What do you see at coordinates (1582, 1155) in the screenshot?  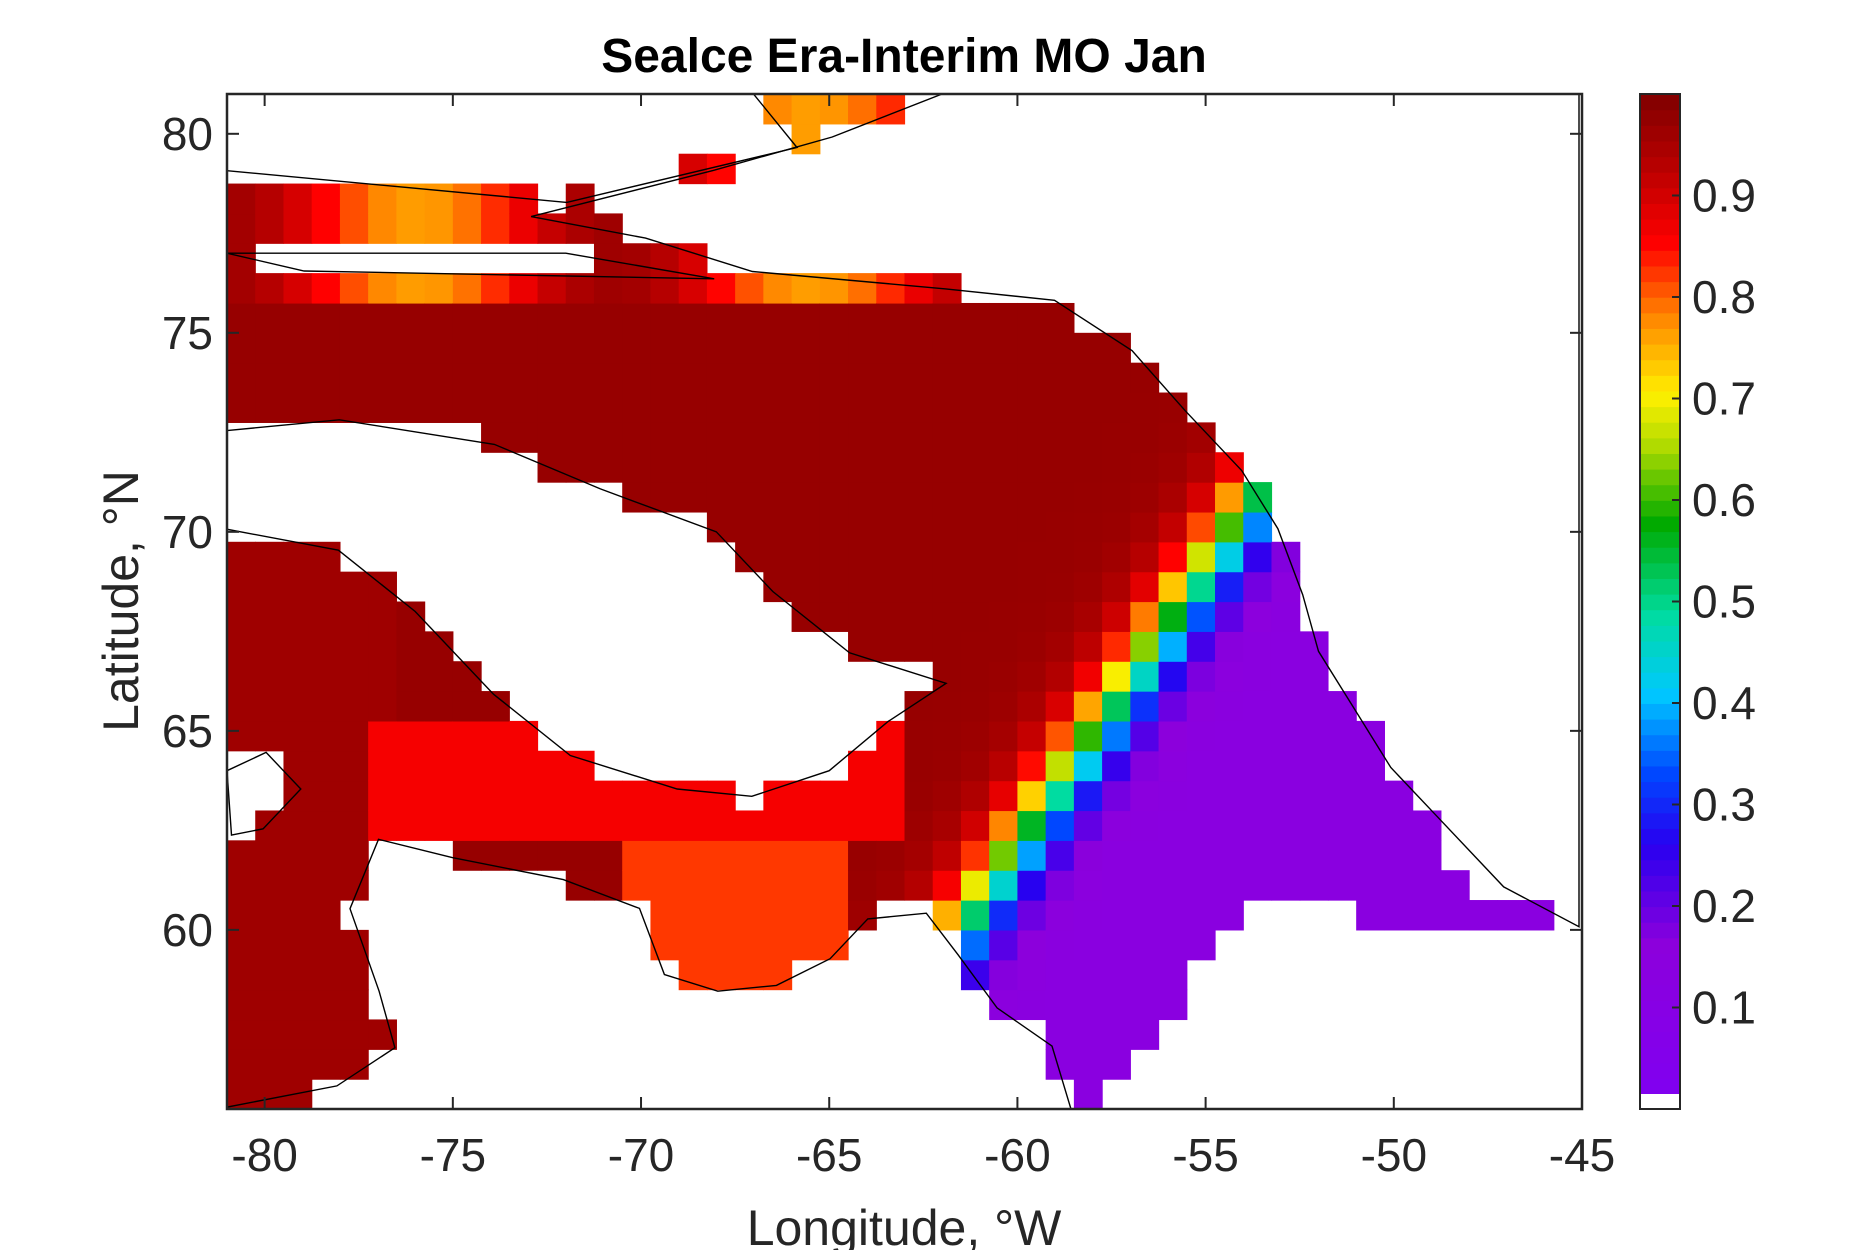 I see `x-tick-label: -45` at bounding box center [1582, 1155].